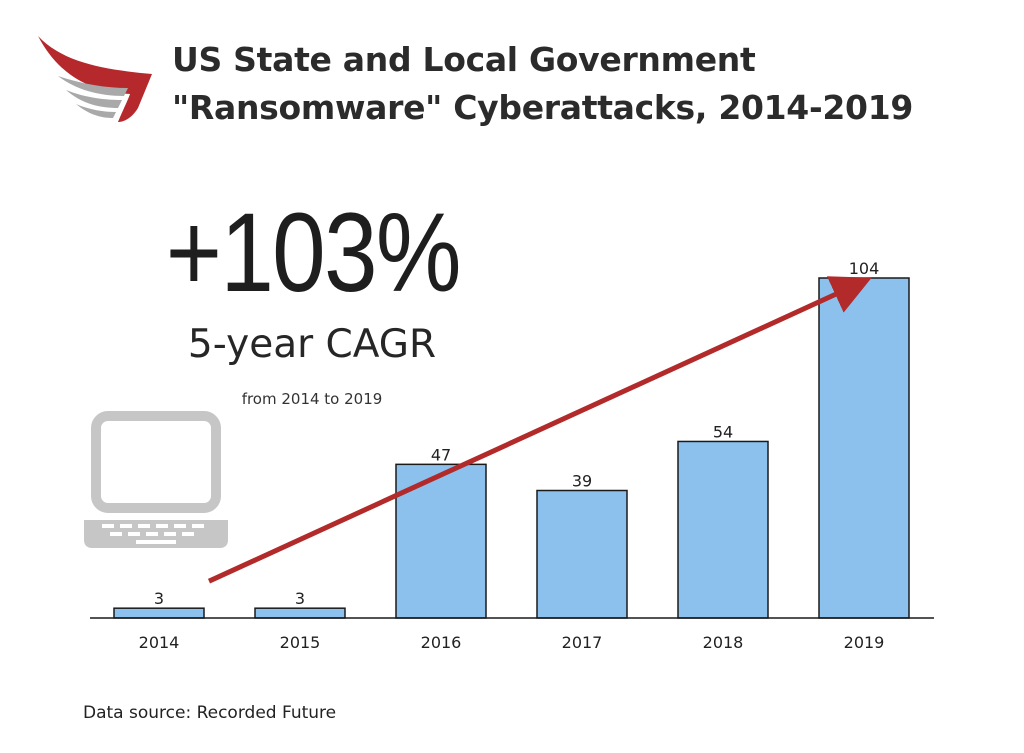 Image resolution: width=1024 pixels, height=753 pixels. What do you see at coordinates (582, 554) in the screenshot?
I see `bar-2017` at bounding box center [582, 554].